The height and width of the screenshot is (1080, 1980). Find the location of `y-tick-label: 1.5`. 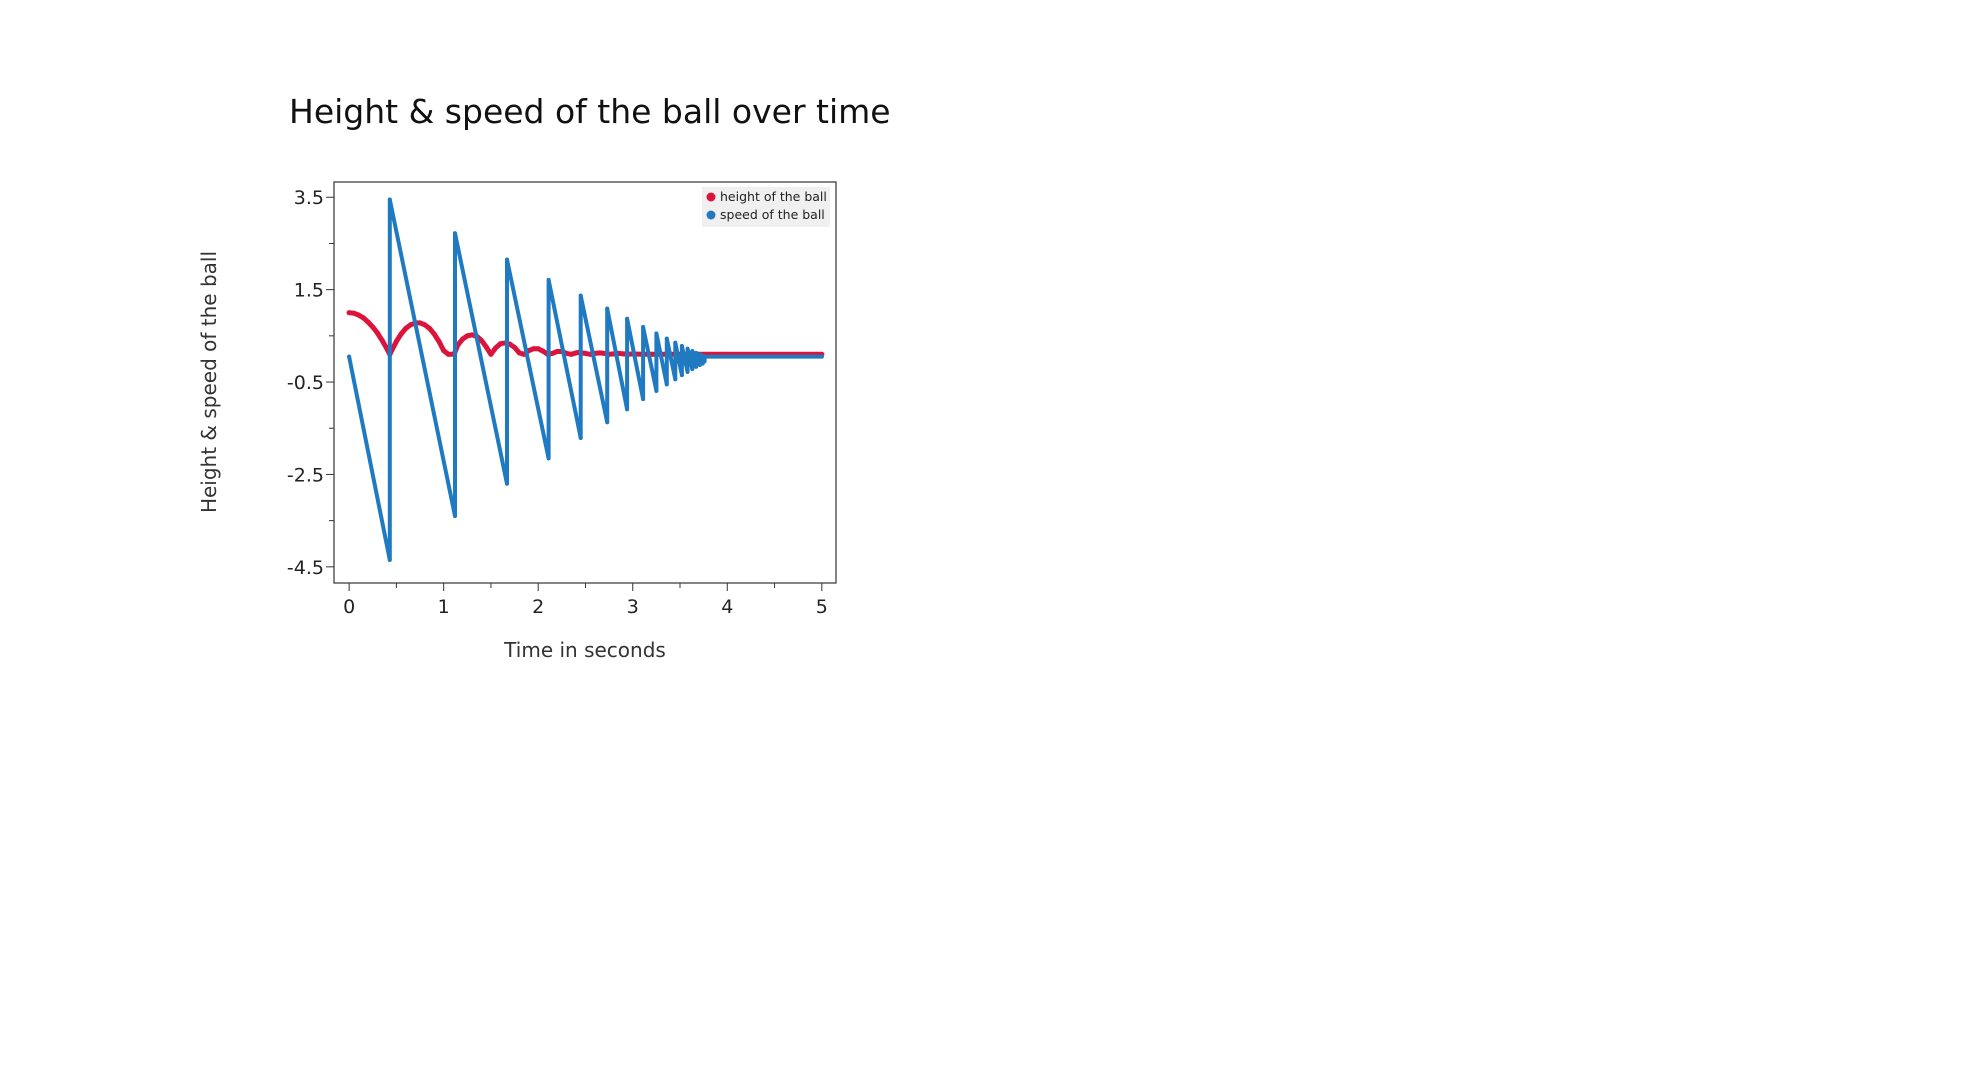

y-tick-label: 1.5 is located at coordinates (309, 291).